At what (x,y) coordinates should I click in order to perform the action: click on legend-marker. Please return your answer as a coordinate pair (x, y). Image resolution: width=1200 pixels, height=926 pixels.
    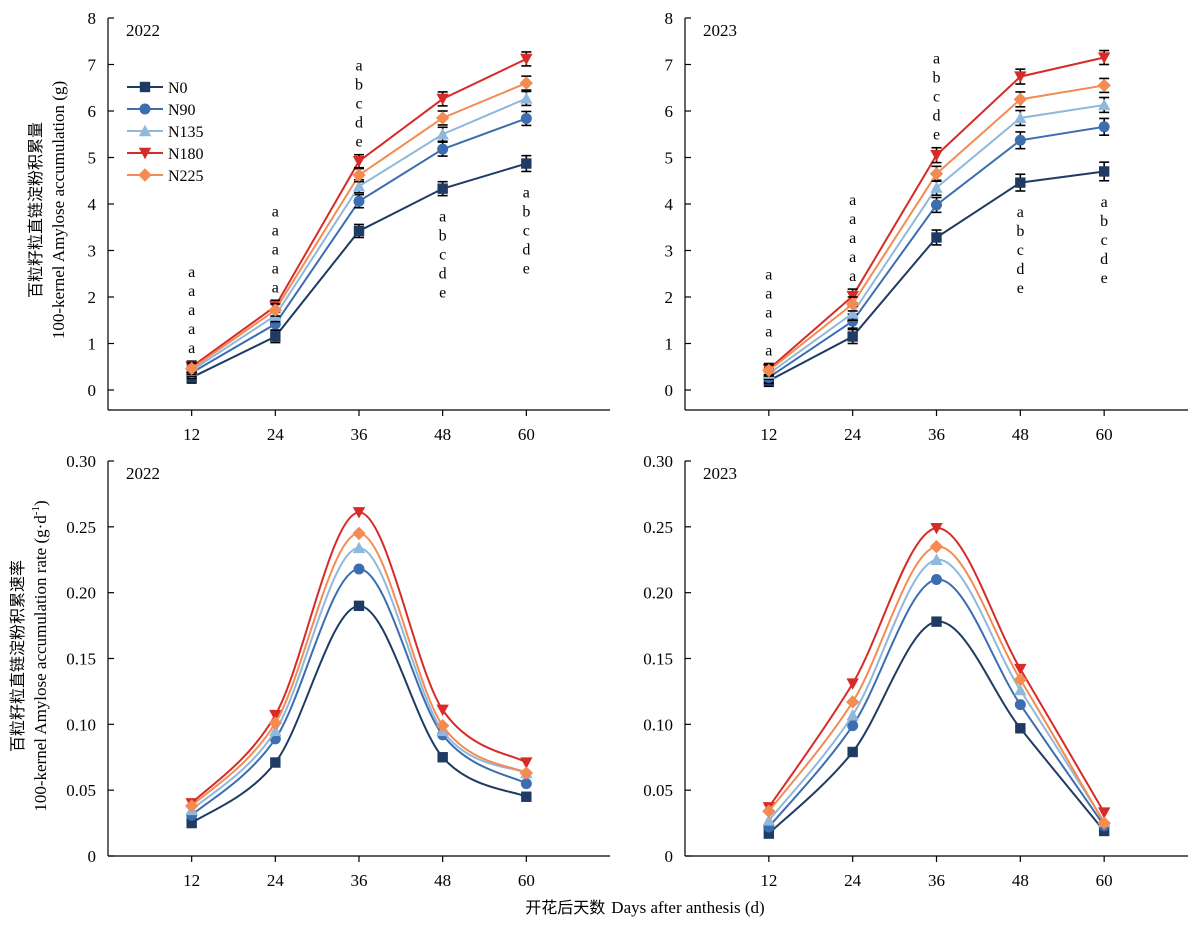
    Looking at the image, I should click on (145, 130).